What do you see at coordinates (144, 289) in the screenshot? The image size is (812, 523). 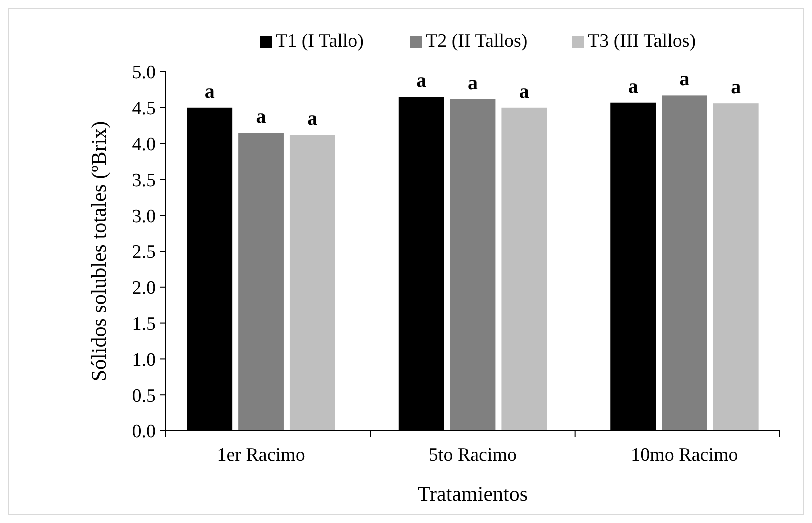 I see `y-tick-label: 2.0` at bounding box center [144, 289].